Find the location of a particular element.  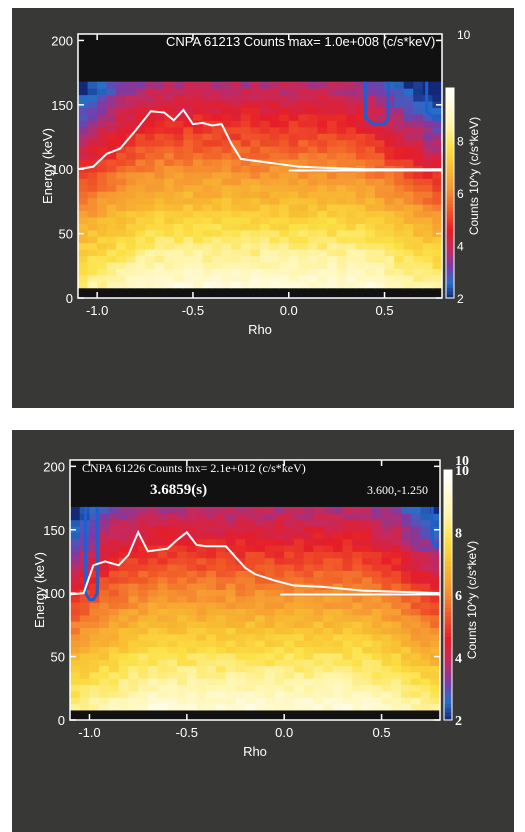

colorbar is located at coordinates (450, 193).